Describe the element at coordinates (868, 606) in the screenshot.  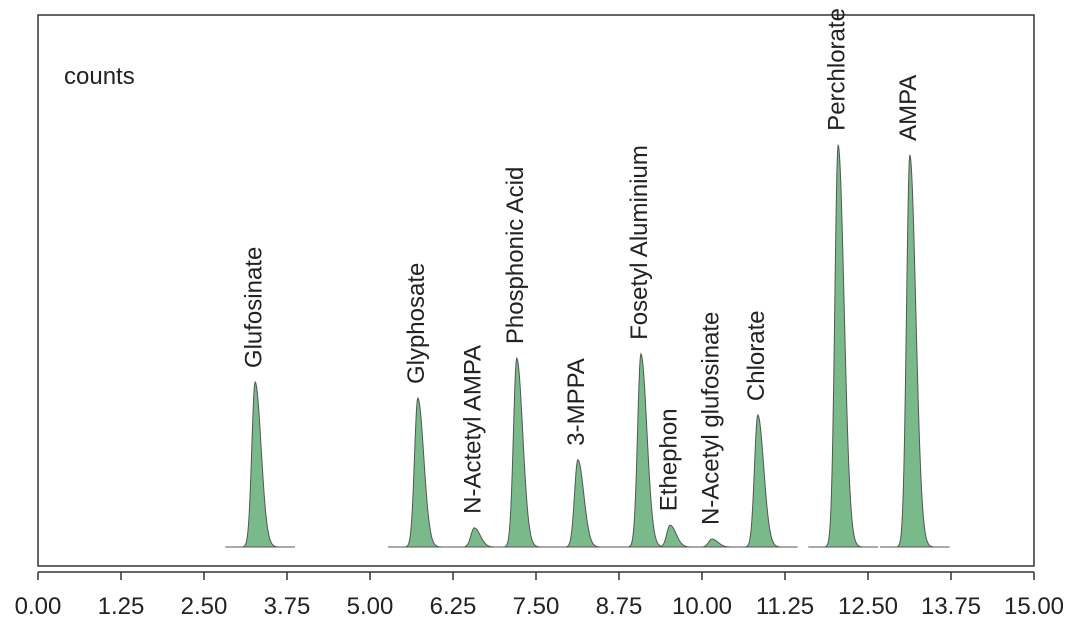
I see `x-tick-label: 12.50` at that location.